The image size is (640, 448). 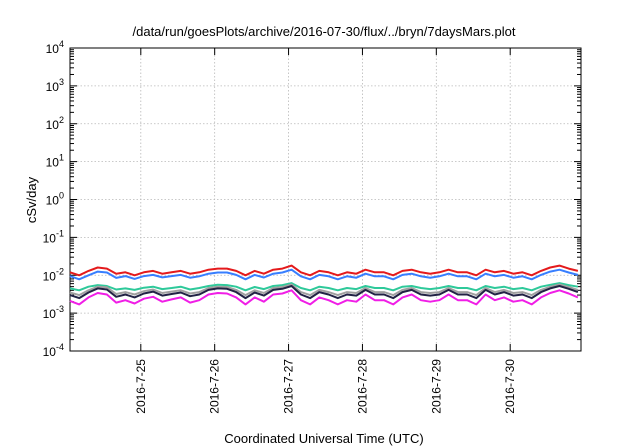 What do you see at coordinates (31, 199) in the screenshot?
I see `y-axis-label: cSv/day` at bounding box center [31, 199].